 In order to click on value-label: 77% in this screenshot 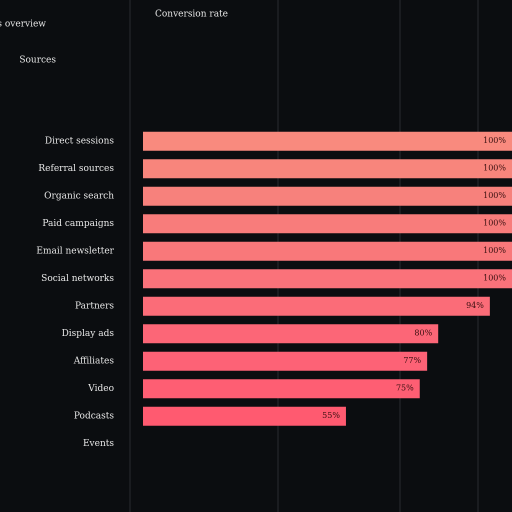, I will do `click(412, 360)`.